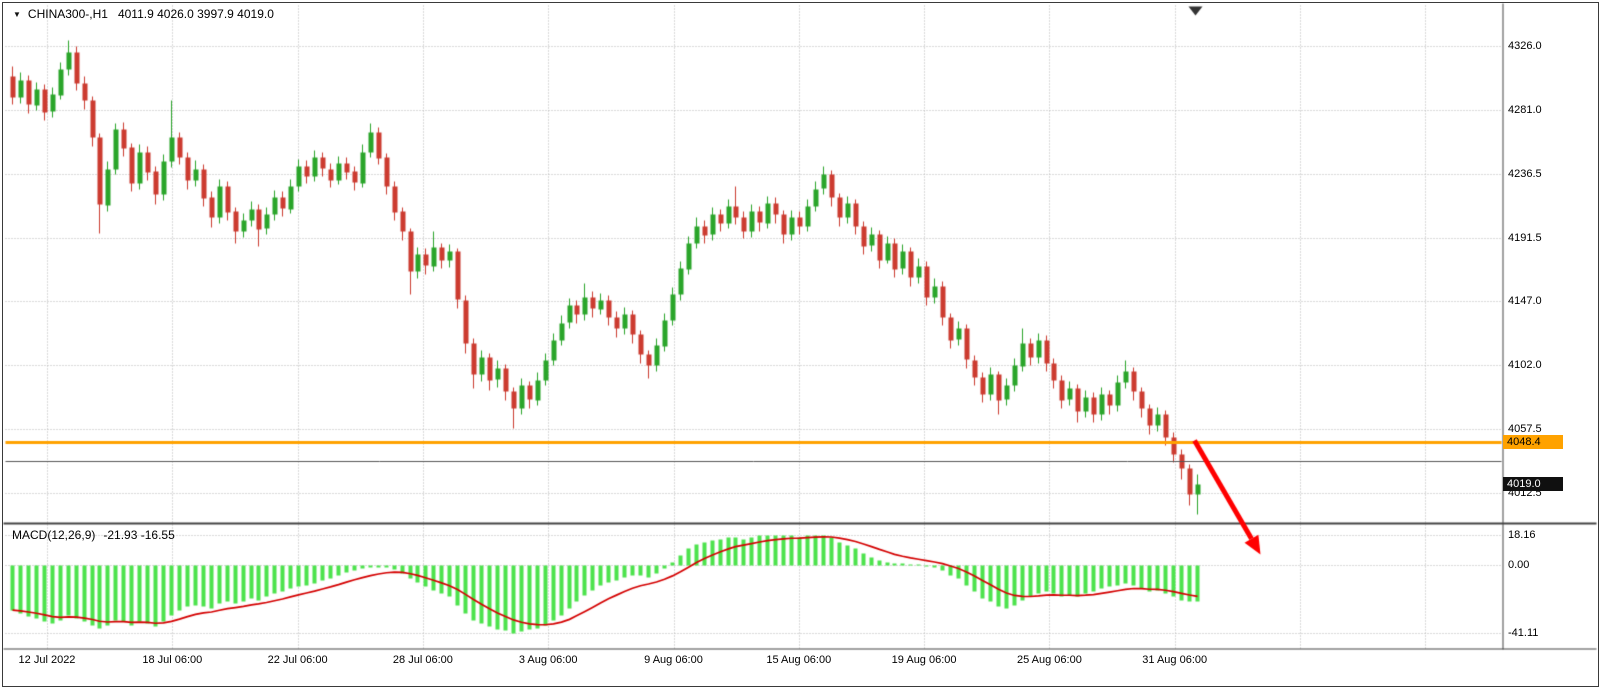 This screenshot has height=689, width=1601. I want to click on time-axis-label: 28 Jul 06:00, so click(422, 660).